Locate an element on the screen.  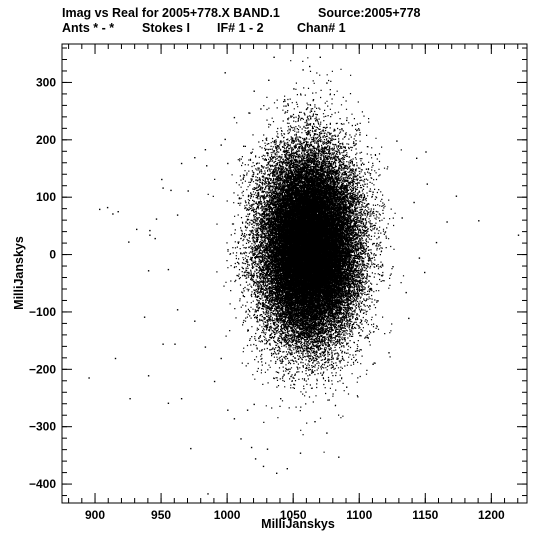
y-tick-label: 0 is located at coordinates (52, 255).